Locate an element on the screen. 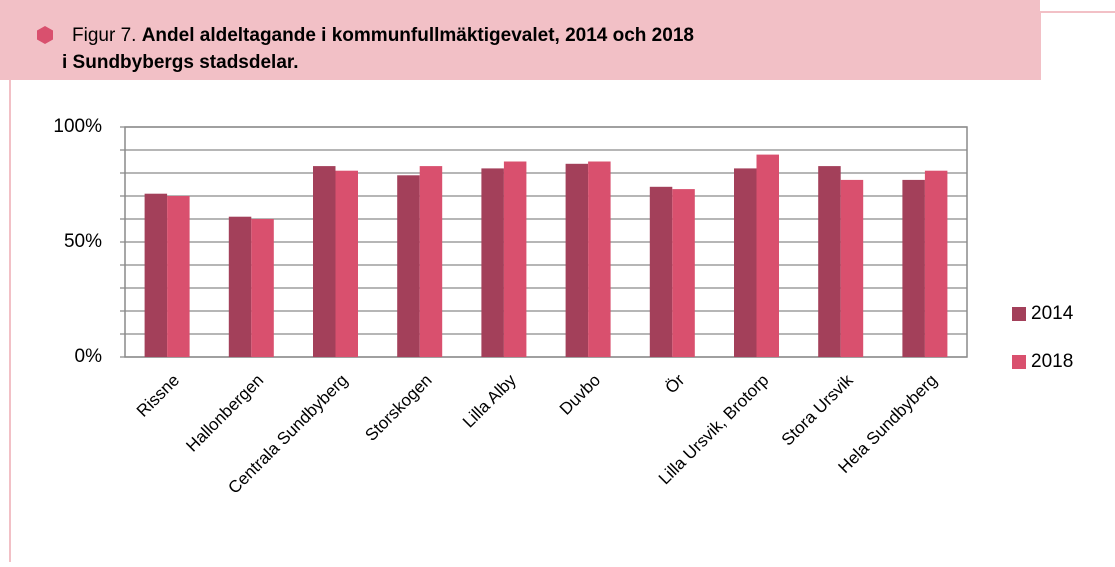 Image resolution: width=1115 pixels, height=567 pixels. x-tick-label: Stora Ursvik is located at coordinates (817, 409).